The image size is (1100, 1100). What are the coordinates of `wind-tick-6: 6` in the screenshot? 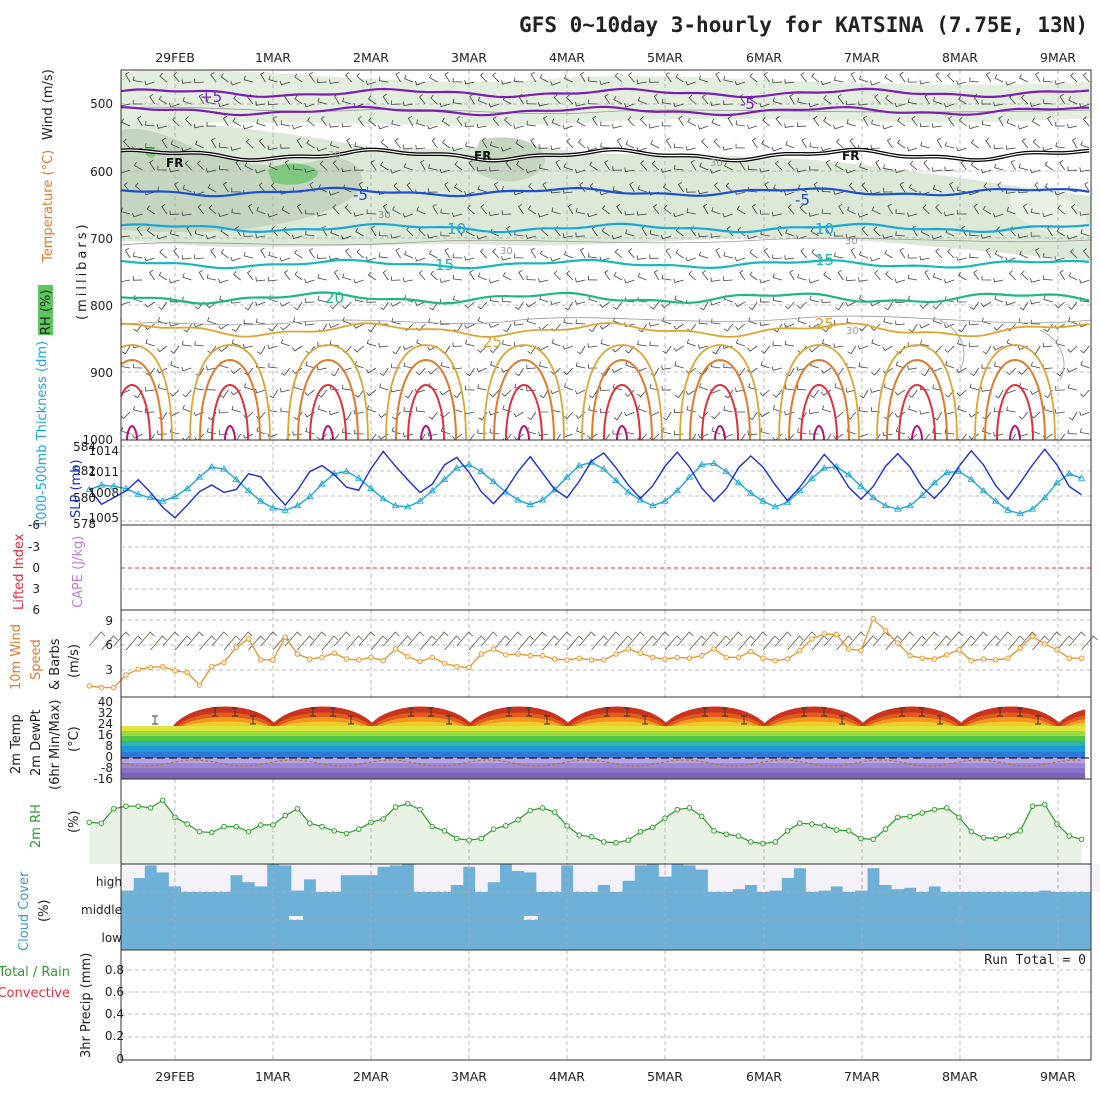 It's located at (109, 645).